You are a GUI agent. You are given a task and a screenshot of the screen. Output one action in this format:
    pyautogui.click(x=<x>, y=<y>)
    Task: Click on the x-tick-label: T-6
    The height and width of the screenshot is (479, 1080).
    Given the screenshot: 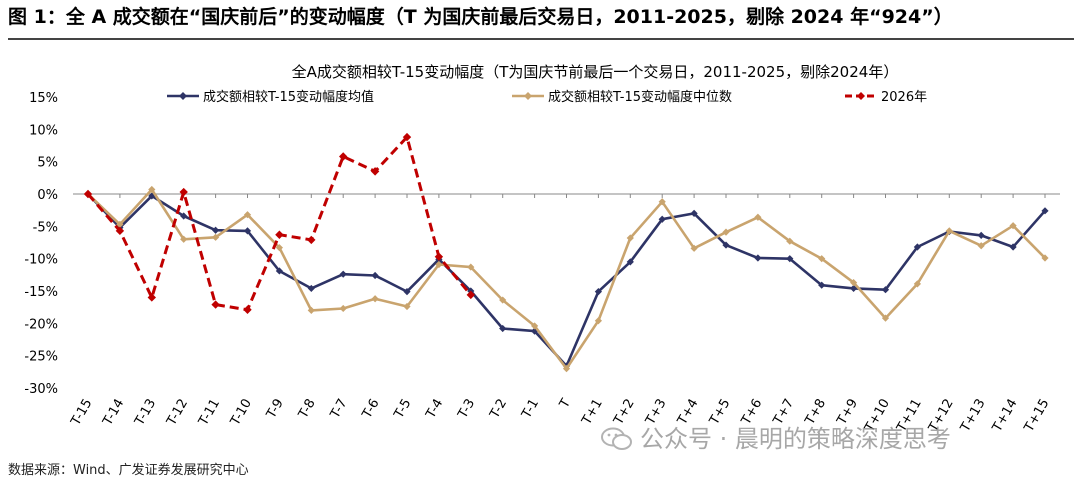 What is the action you would take?
    pyautogui.click(x=370, y=409)
    